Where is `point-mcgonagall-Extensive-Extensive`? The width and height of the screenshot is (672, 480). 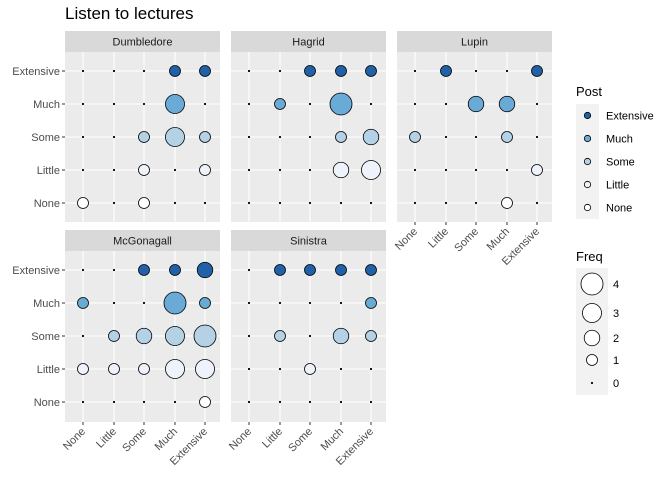 point-mcgonagall-Extensive-Extensive is located at coordinates (205, 270).